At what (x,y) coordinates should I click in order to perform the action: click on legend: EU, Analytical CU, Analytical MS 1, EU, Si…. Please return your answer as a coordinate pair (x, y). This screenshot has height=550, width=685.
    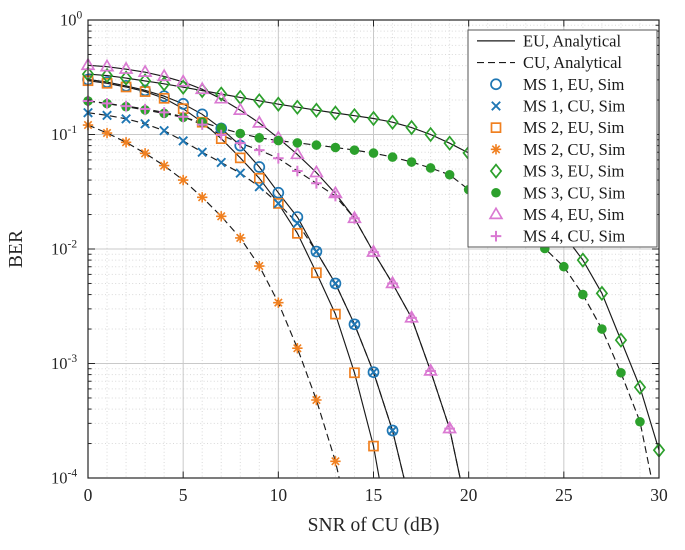
    Looking at the image, I should click on (562, 138).